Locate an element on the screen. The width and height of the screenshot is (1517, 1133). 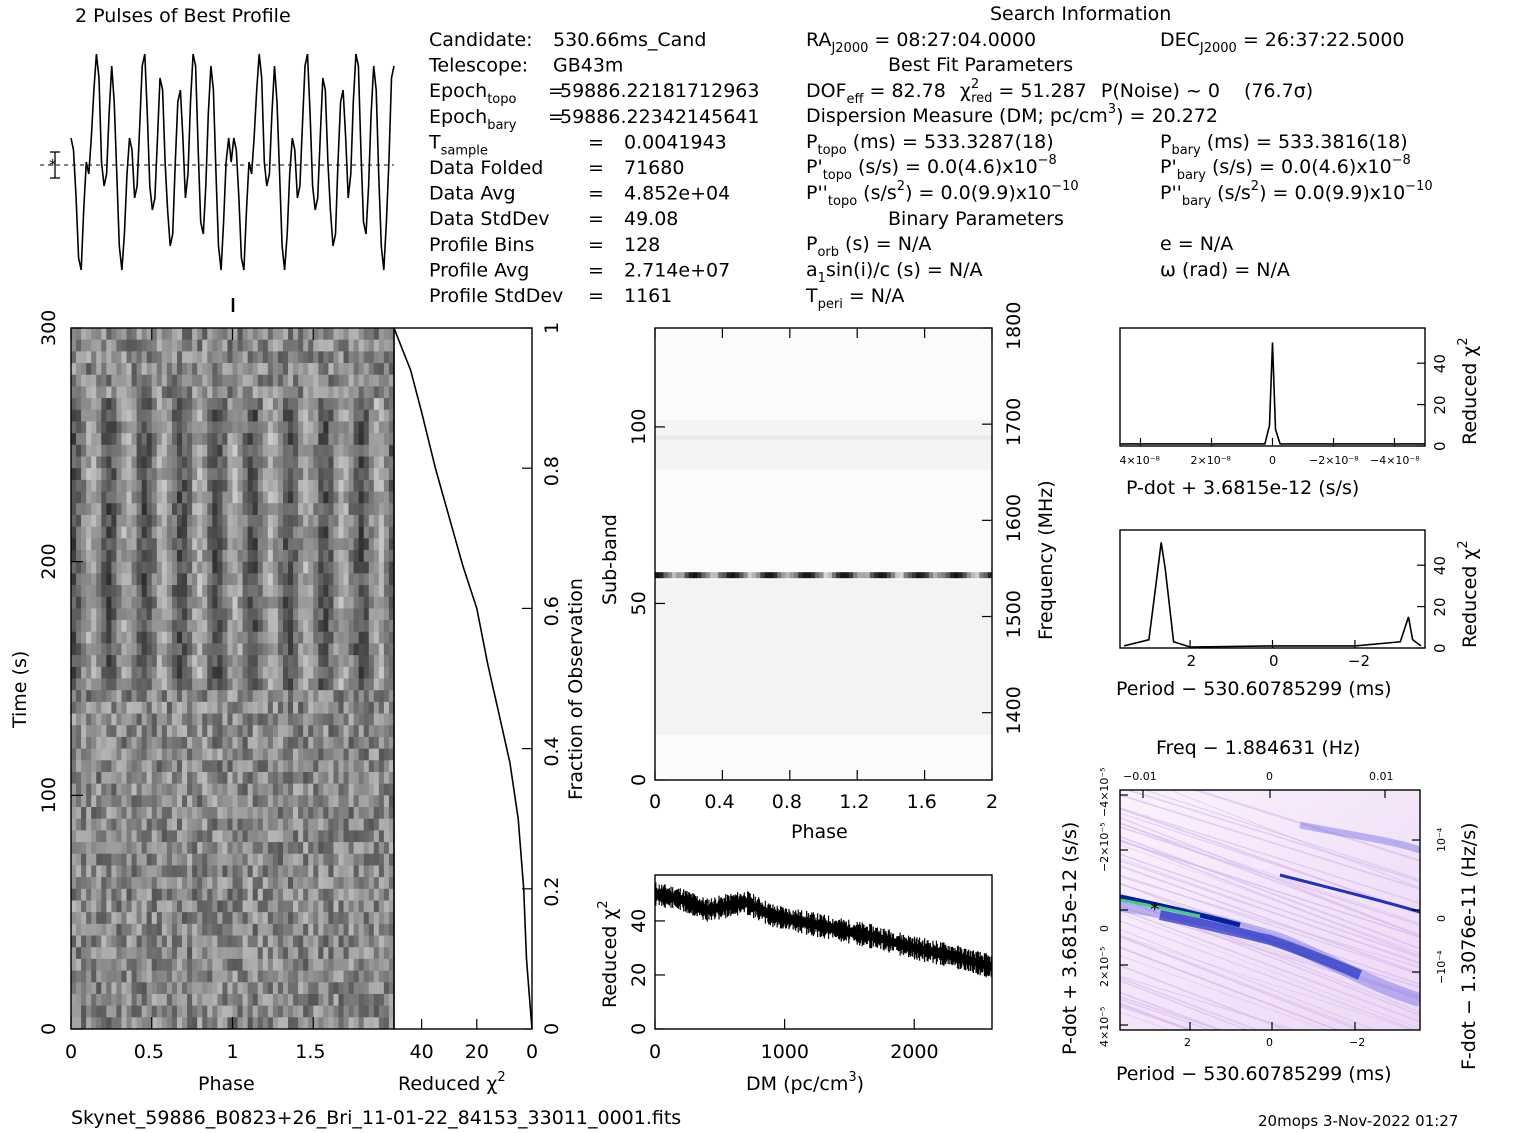
time-phase-x-tick: 0 is located at coordinates (71, 1052).